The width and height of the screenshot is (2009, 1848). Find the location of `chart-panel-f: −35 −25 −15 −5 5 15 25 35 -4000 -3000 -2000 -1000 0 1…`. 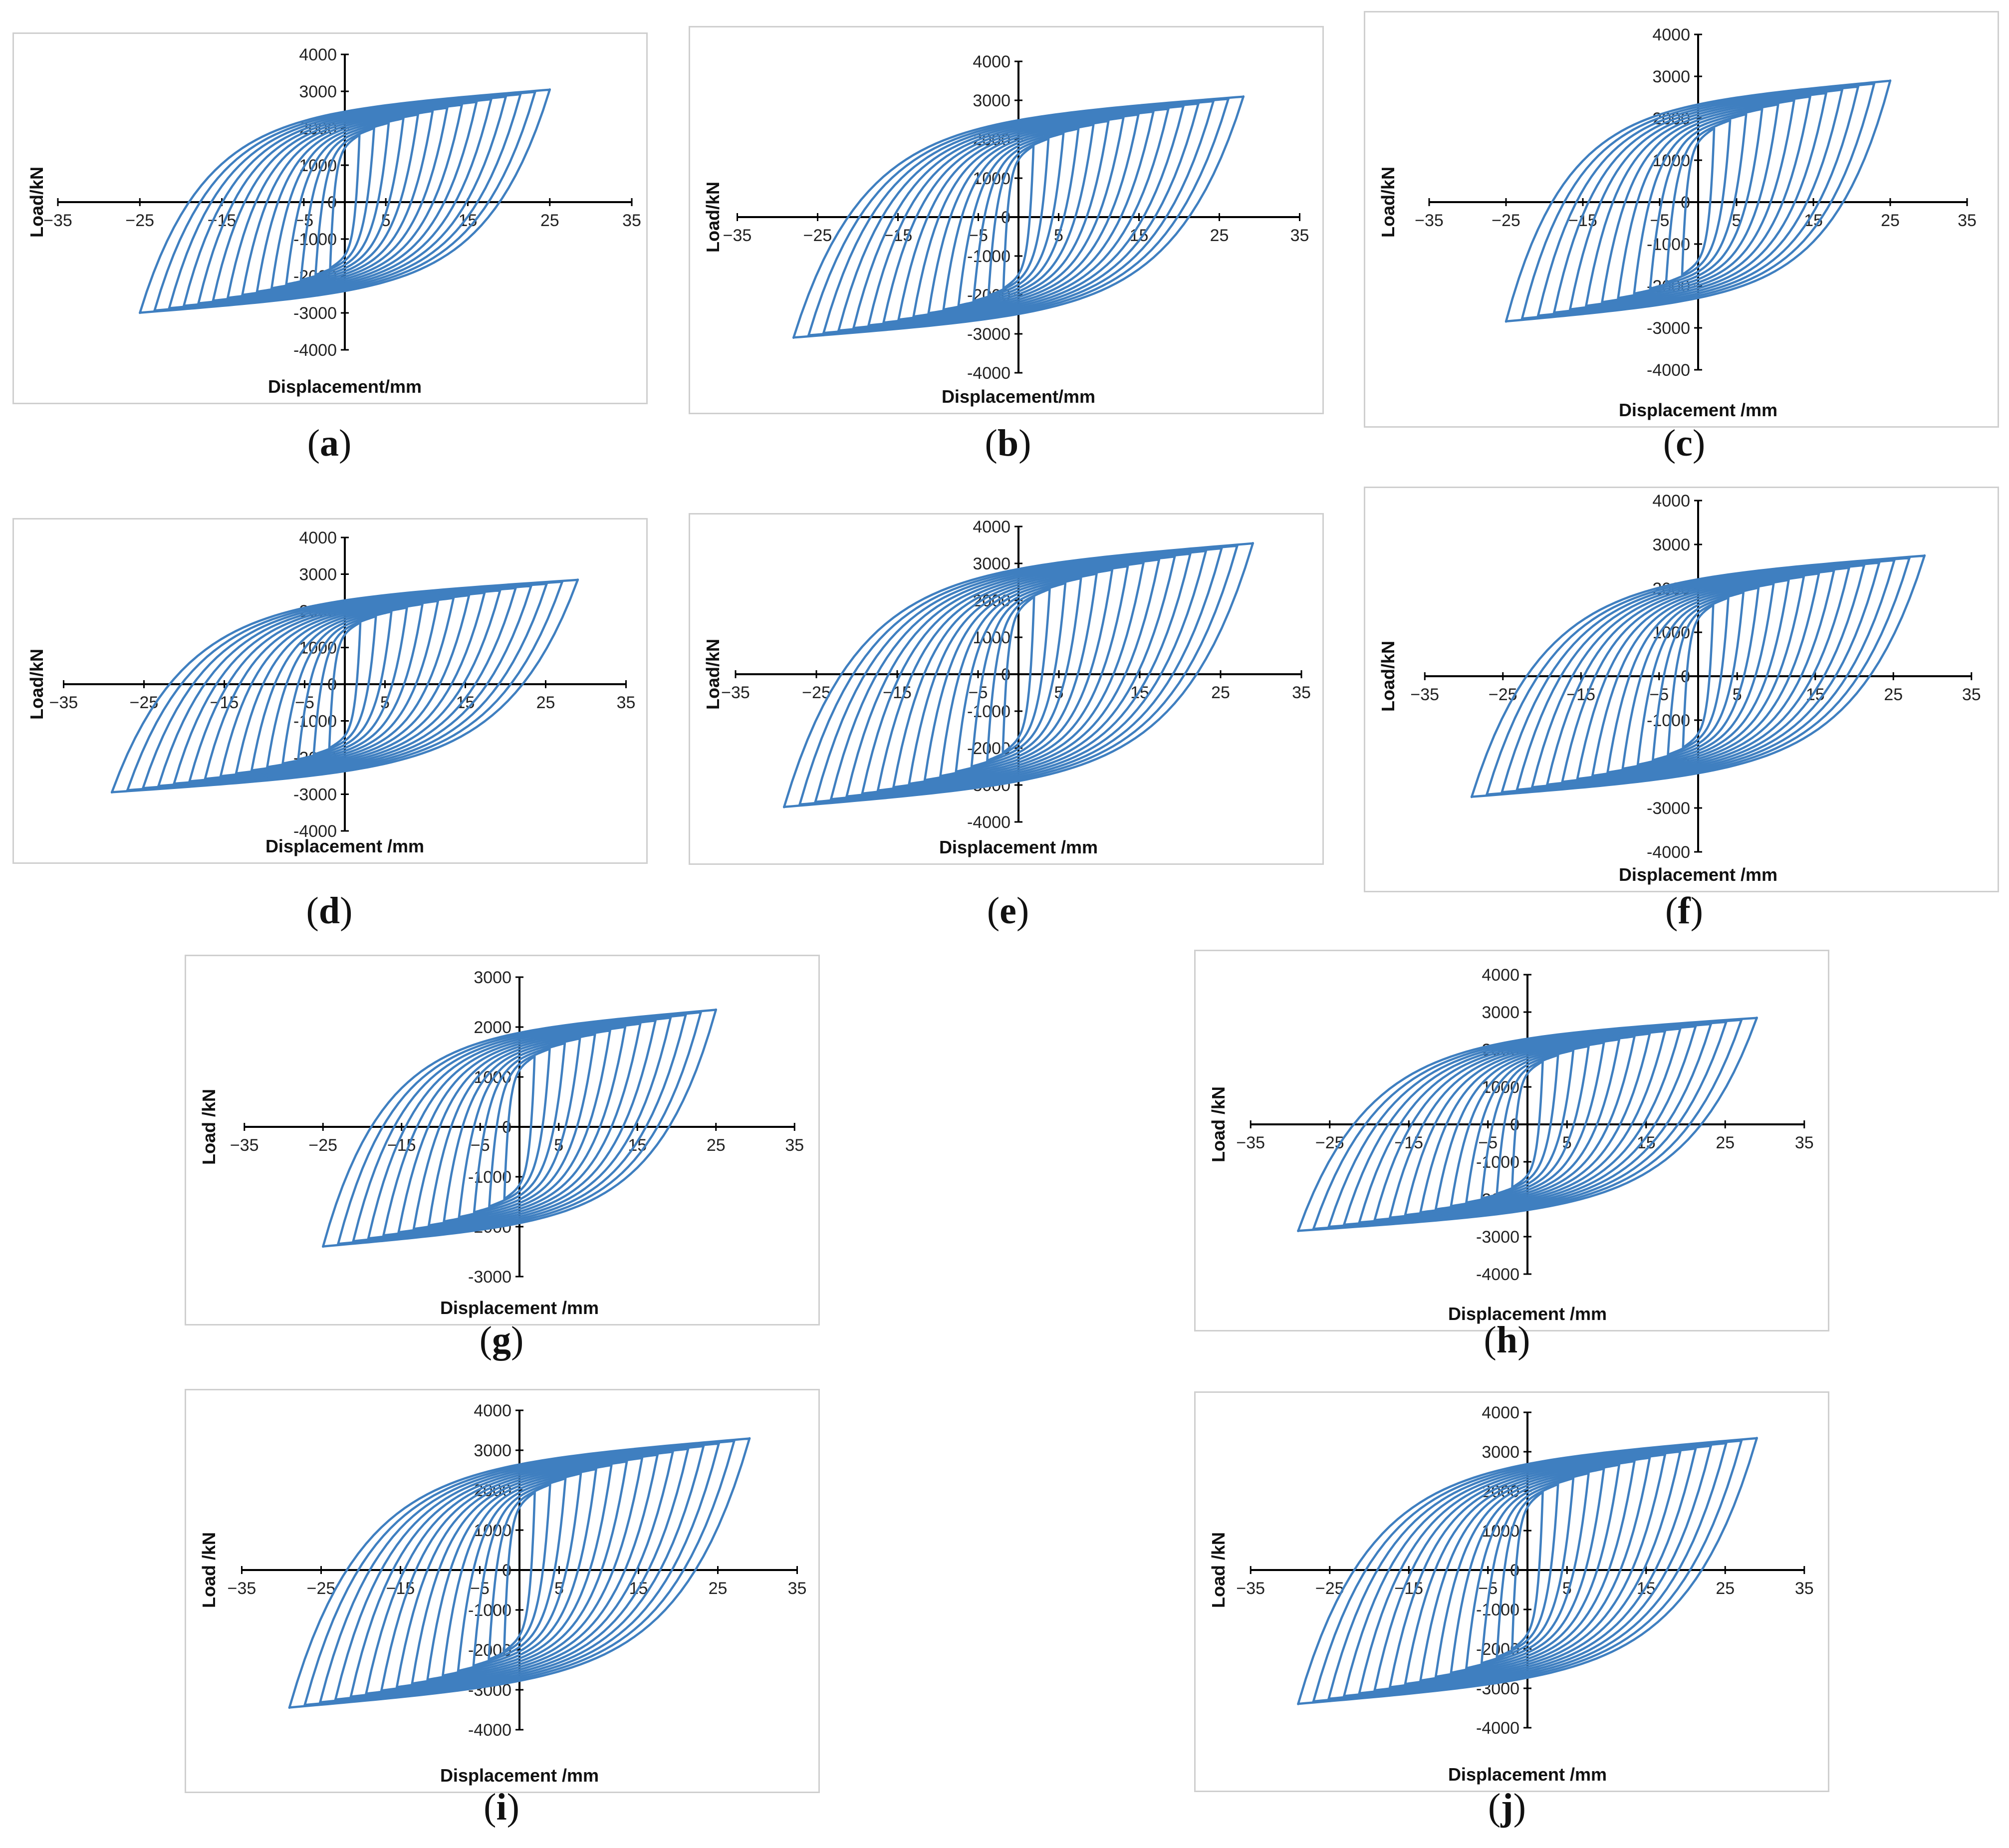

chart-panel-f: −35 −25 −15 −5 5 15 25 35 -4000 -3000 -2000 -1000 0 1… is located at coordinates (1682, 689).